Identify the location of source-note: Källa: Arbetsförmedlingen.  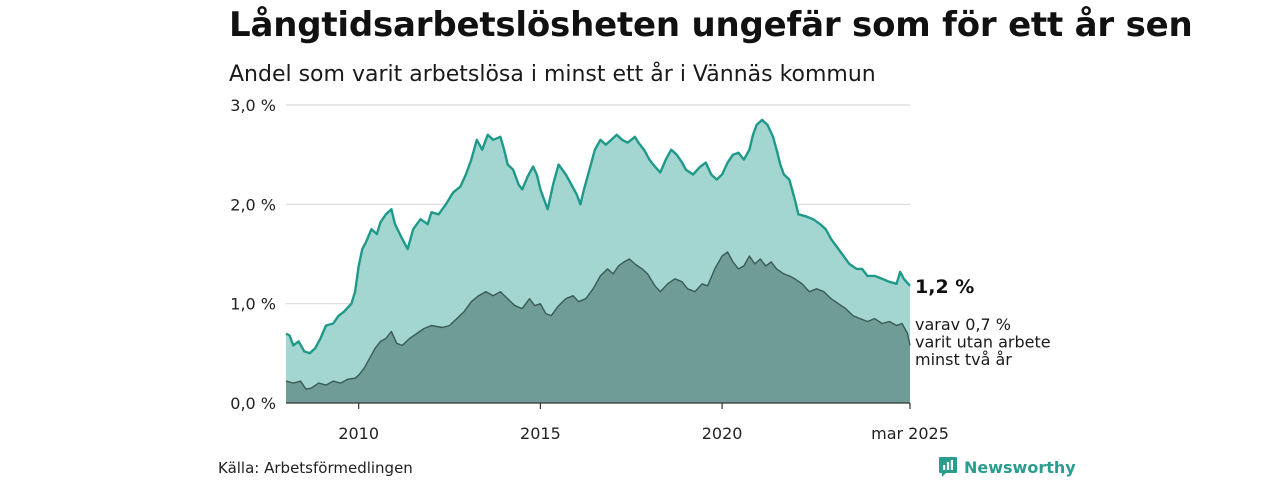
(315, 468).